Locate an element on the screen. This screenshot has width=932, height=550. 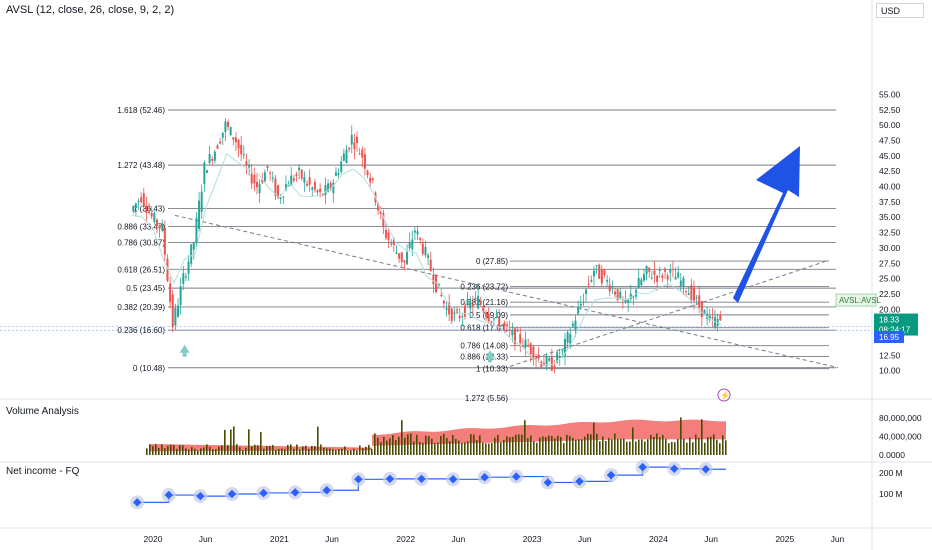
y-tick-label: 52.50 is located at coordinates (890, 110).